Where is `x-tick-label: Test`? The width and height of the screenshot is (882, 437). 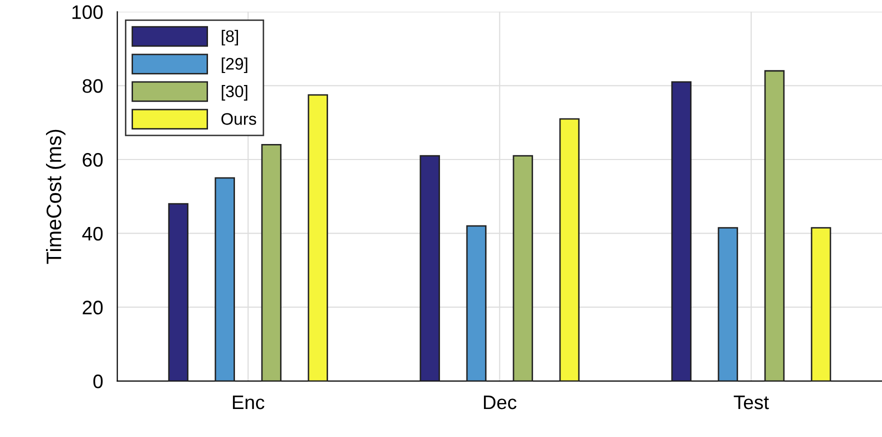
x-tick-label: Test is located at coordinates (751, 403).